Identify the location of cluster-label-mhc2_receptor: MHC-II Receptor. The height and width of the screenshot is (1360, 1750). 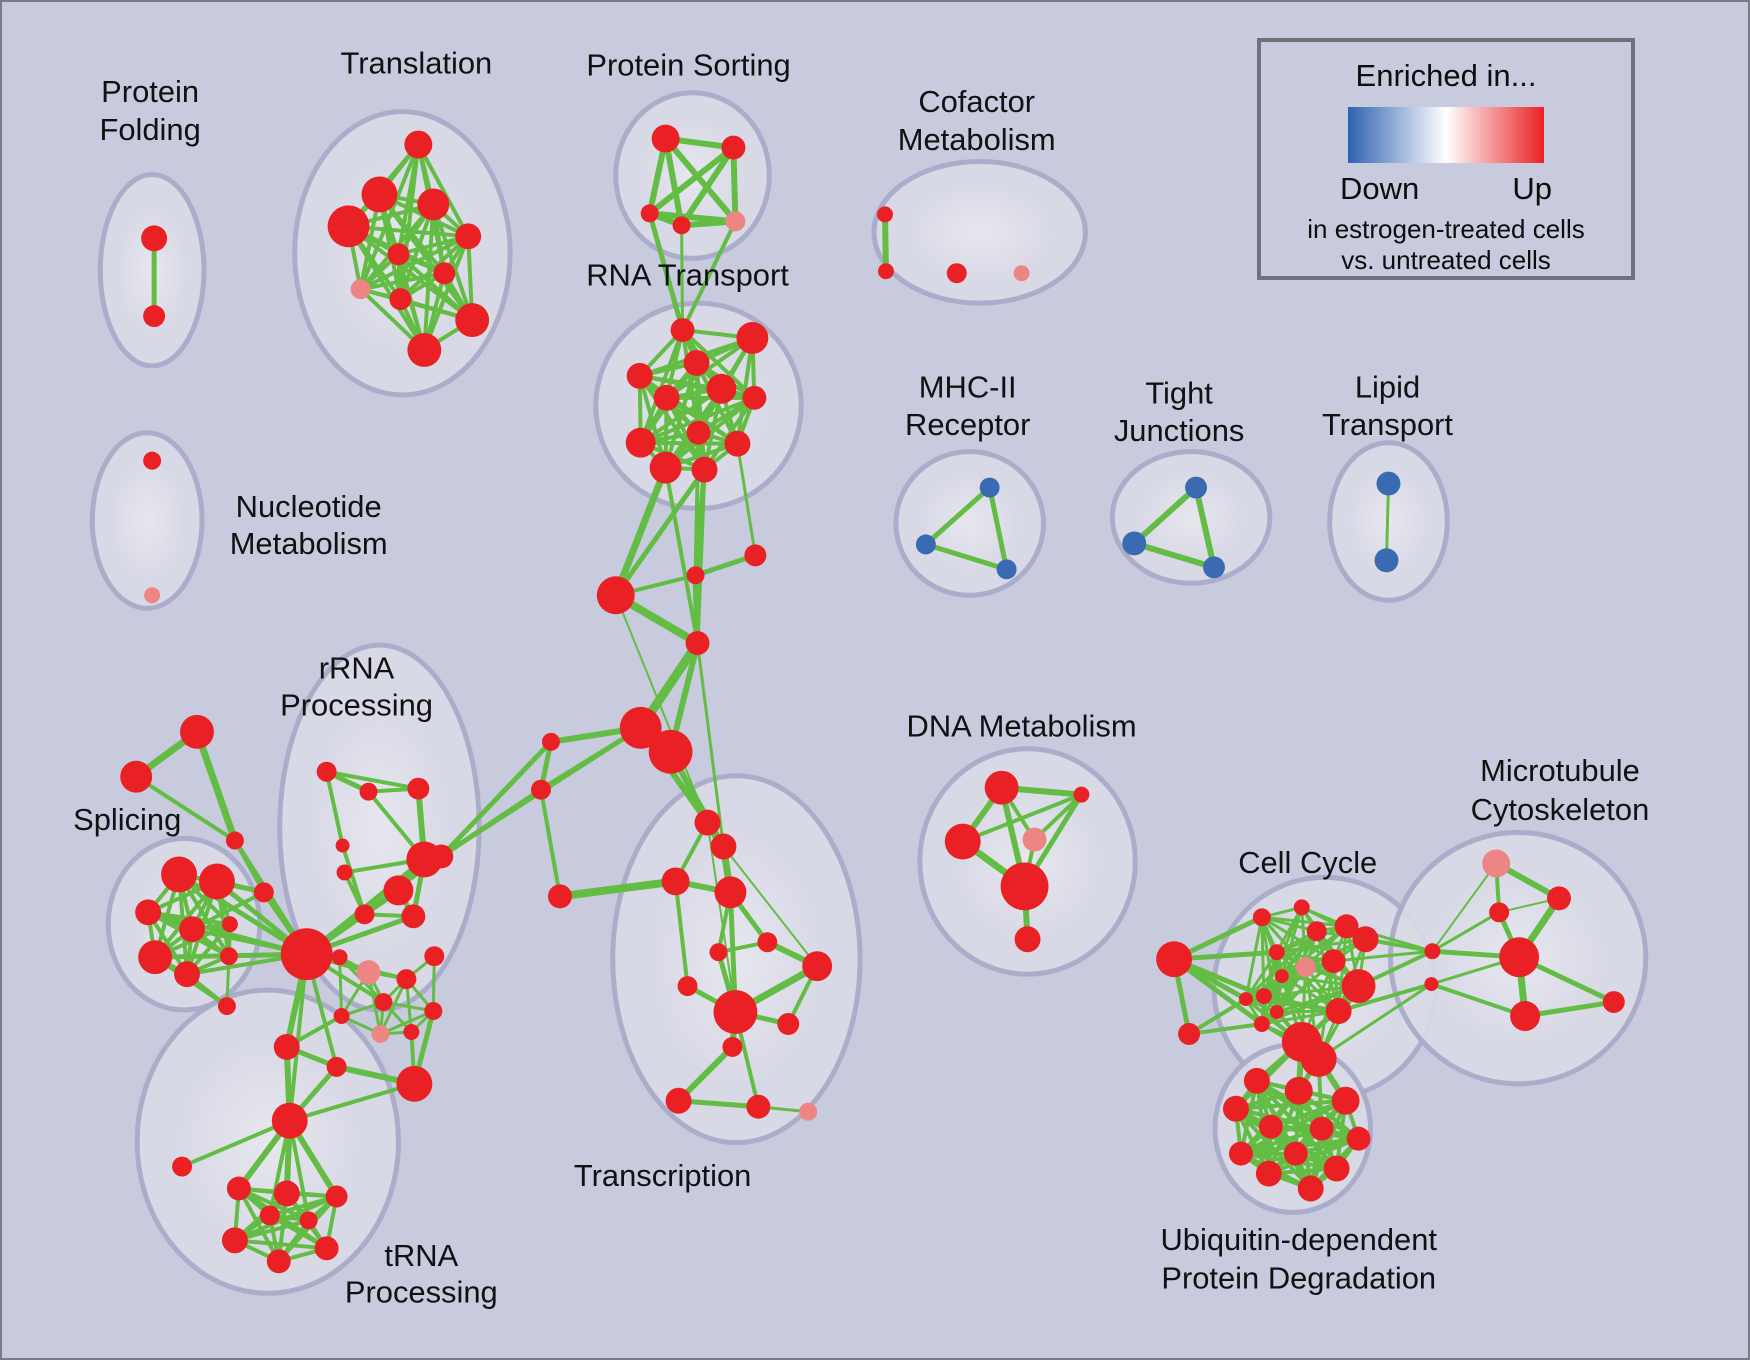
(967, 405).